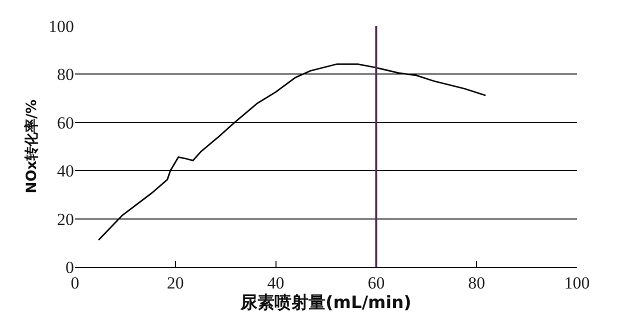 This screenshot has width=627, height=327. I want to click on y-tick-label: 20, so click(65, 219).